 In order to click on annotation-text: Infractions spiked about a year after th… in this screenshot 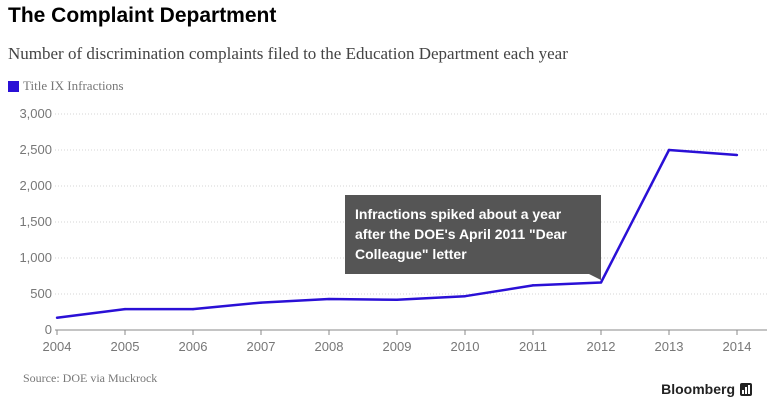, I will do `click(461, 234)`.